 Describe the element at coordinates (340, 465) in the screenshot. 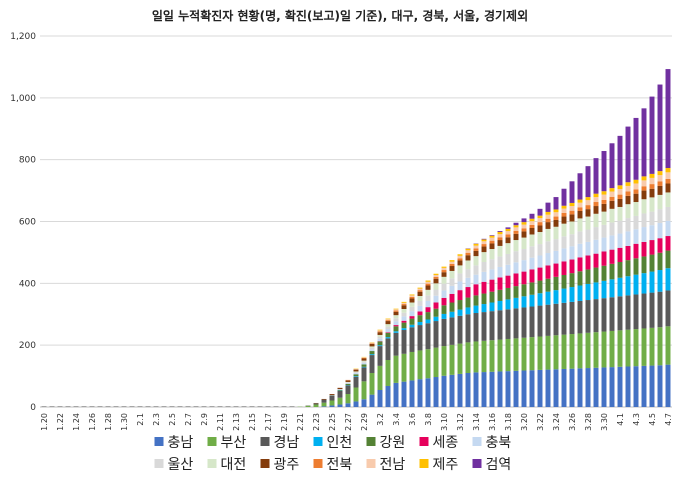

I see `legend-label: 전북` at that location.